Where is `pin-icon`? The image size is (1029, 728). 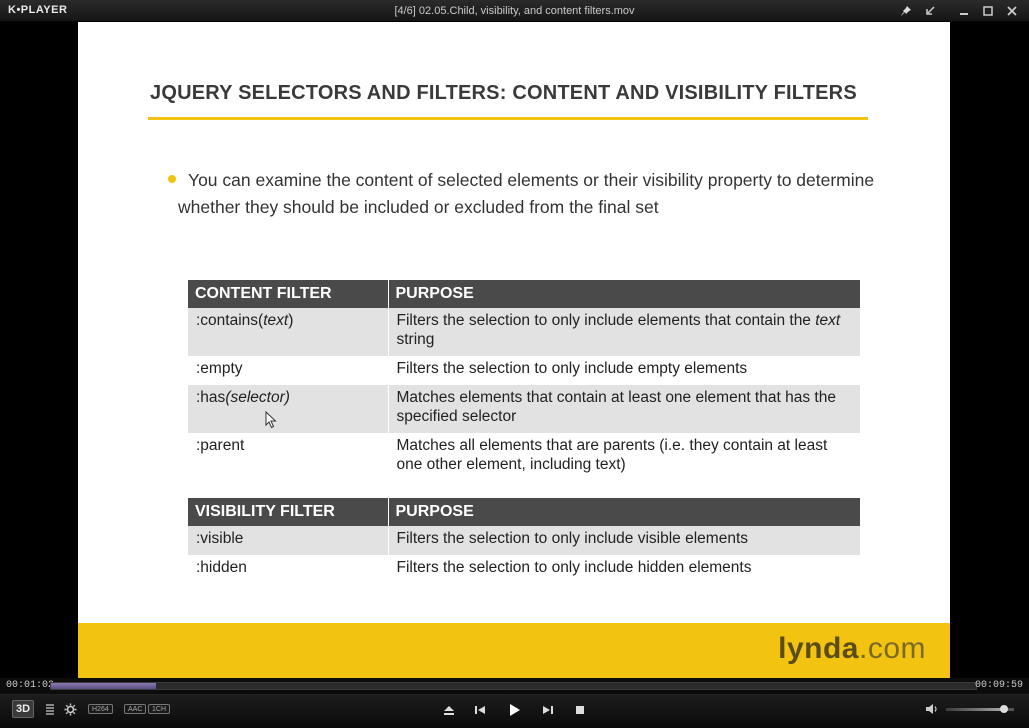
pin-icon is located at coordinates (906, 11).